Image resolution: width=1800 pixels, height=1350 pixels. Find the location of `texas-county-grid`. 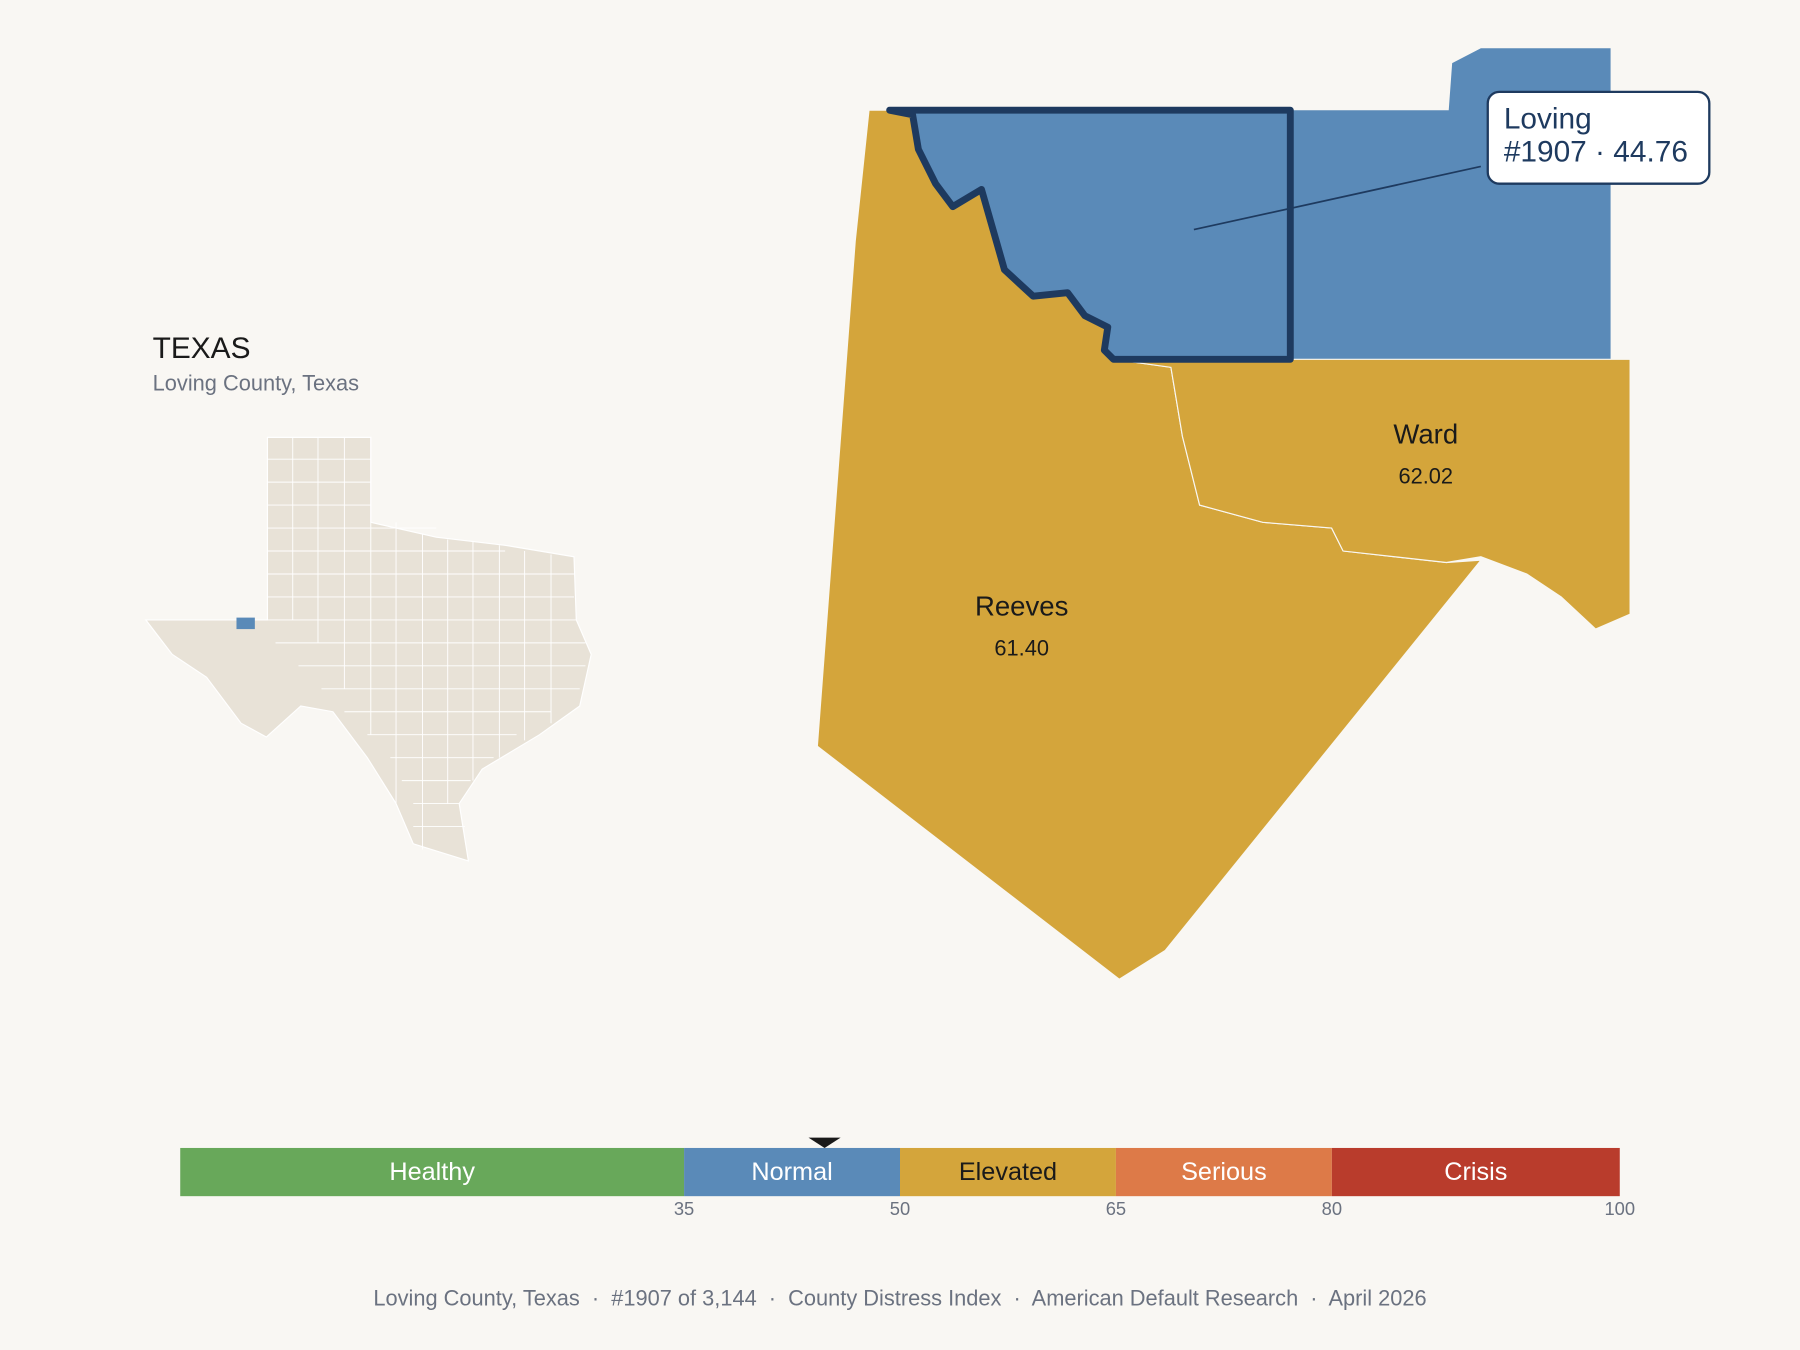

texas-county-grid is located at coordinates (426, 643).